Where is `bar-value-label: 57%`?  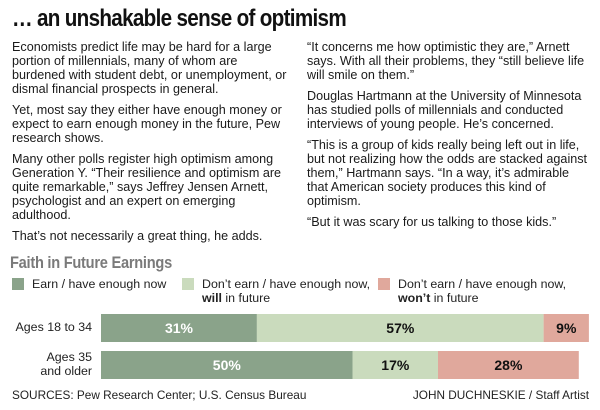
bar-value-label: 57% is located at coordinates (400, 328).